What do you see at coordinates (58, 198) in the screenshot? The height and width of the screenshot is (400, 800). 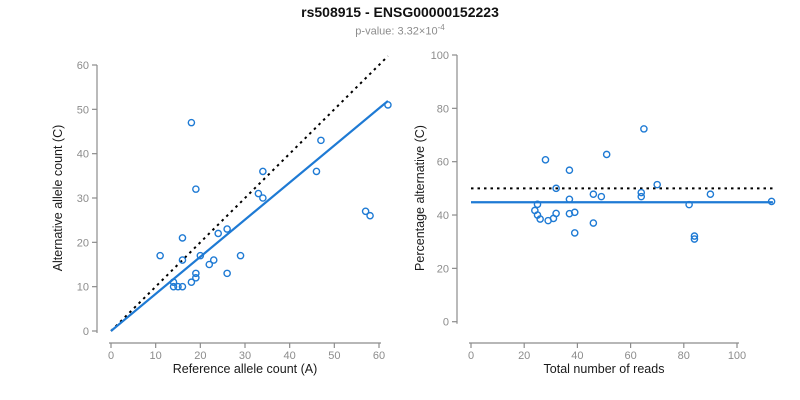 I see `left-y-axis-title: Alternative allele count (C)` at bounding box center [58, 198].